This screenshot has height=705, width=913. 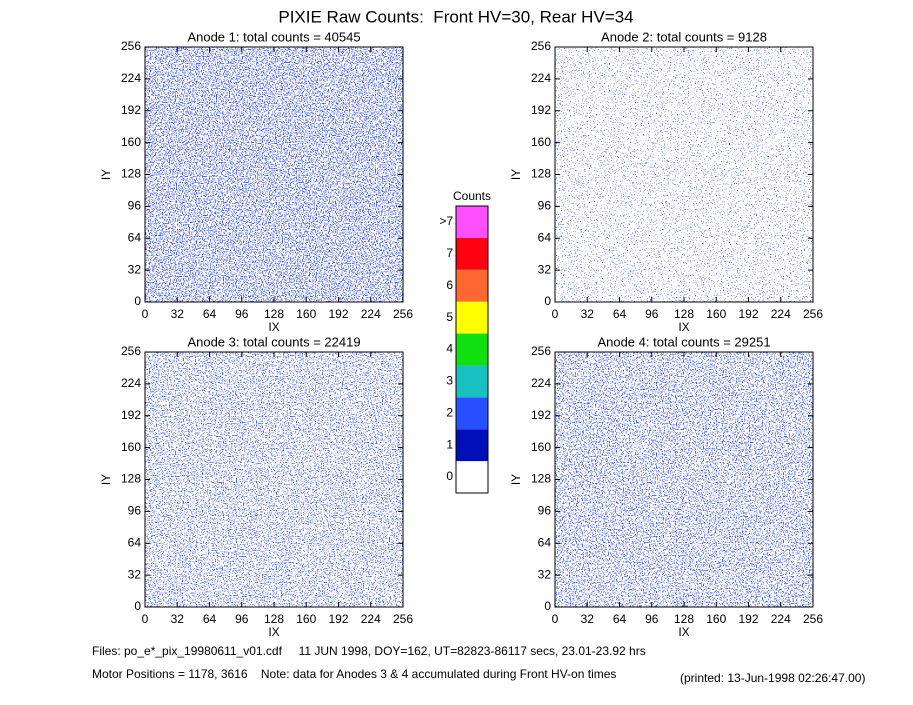 I want to click on footer-printed: (printed: 13-Jun-1998 02:26:47.00), so click(x=772, y=678).